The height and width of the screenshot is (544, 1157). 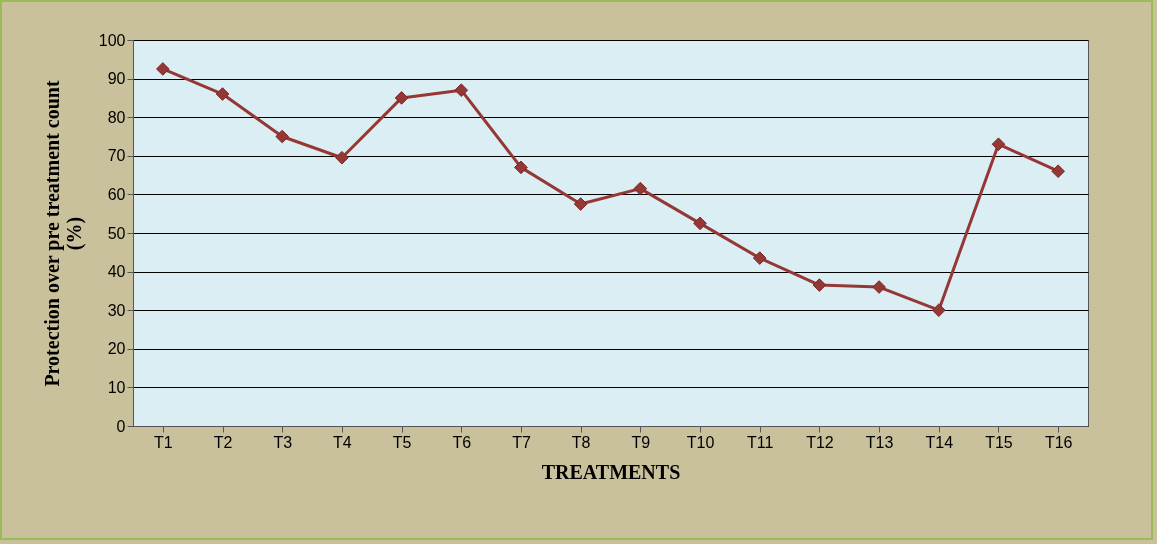 What do you see at coordinates (939, 442) in the screenshot?
I see `x-tick-label: T14` at bounding box center [939, 442].